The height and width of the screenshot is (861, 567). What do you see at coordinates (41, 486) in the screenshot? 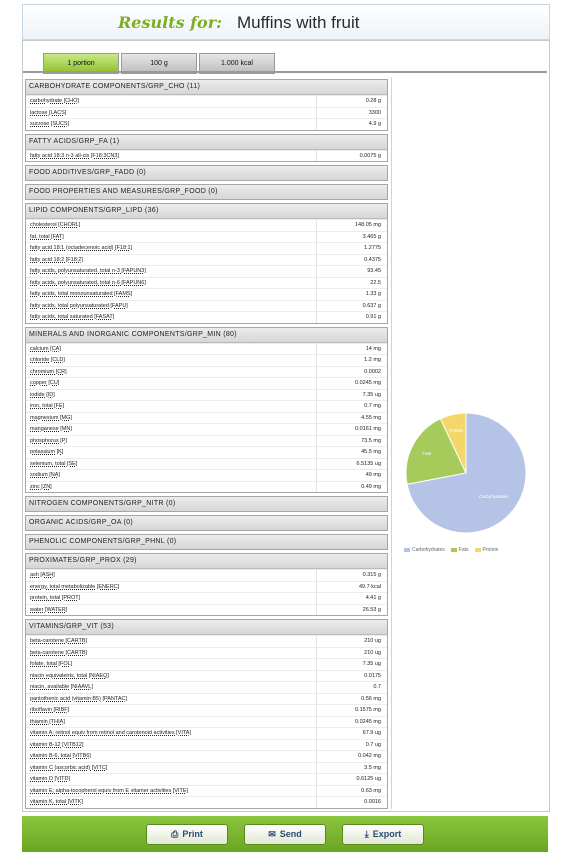
I see `nutrient-name: zinc [ZN]` at bounding box center [41, 486].